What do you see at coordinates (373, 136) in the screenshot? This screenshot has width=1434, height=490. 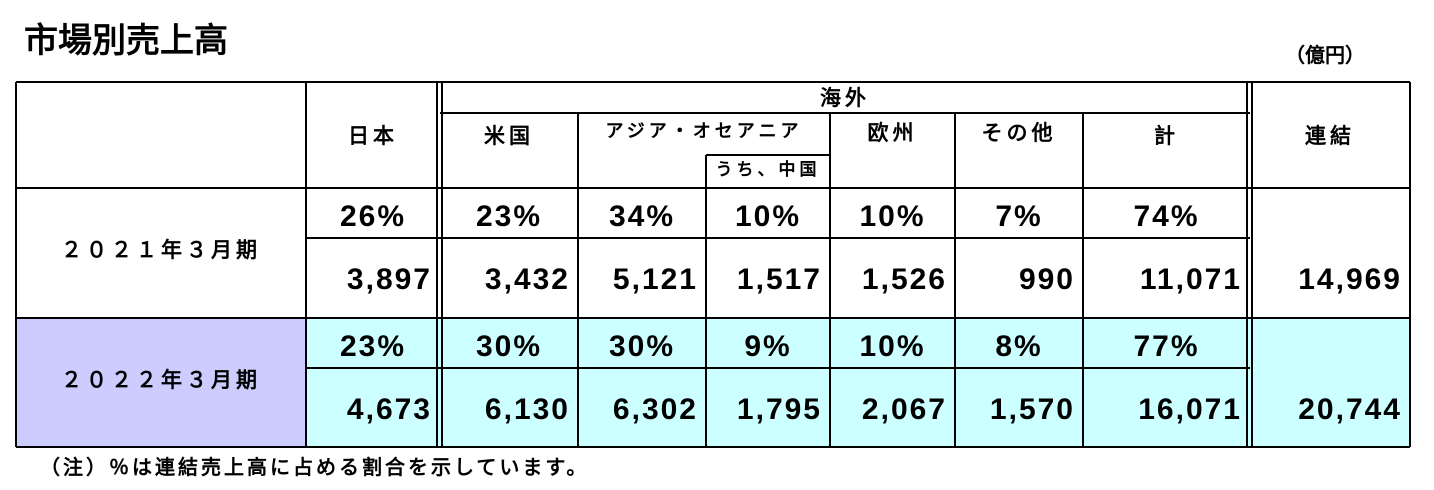 I see `column-header: 日本` at bounding box center [373, 136].